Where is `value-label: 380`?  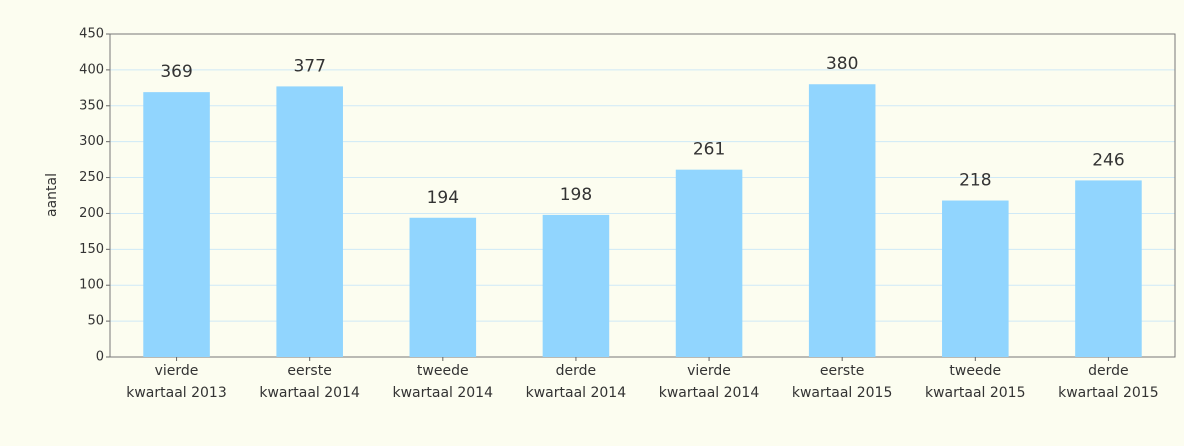
value-label: 380 is located at coordinates (842, 64).